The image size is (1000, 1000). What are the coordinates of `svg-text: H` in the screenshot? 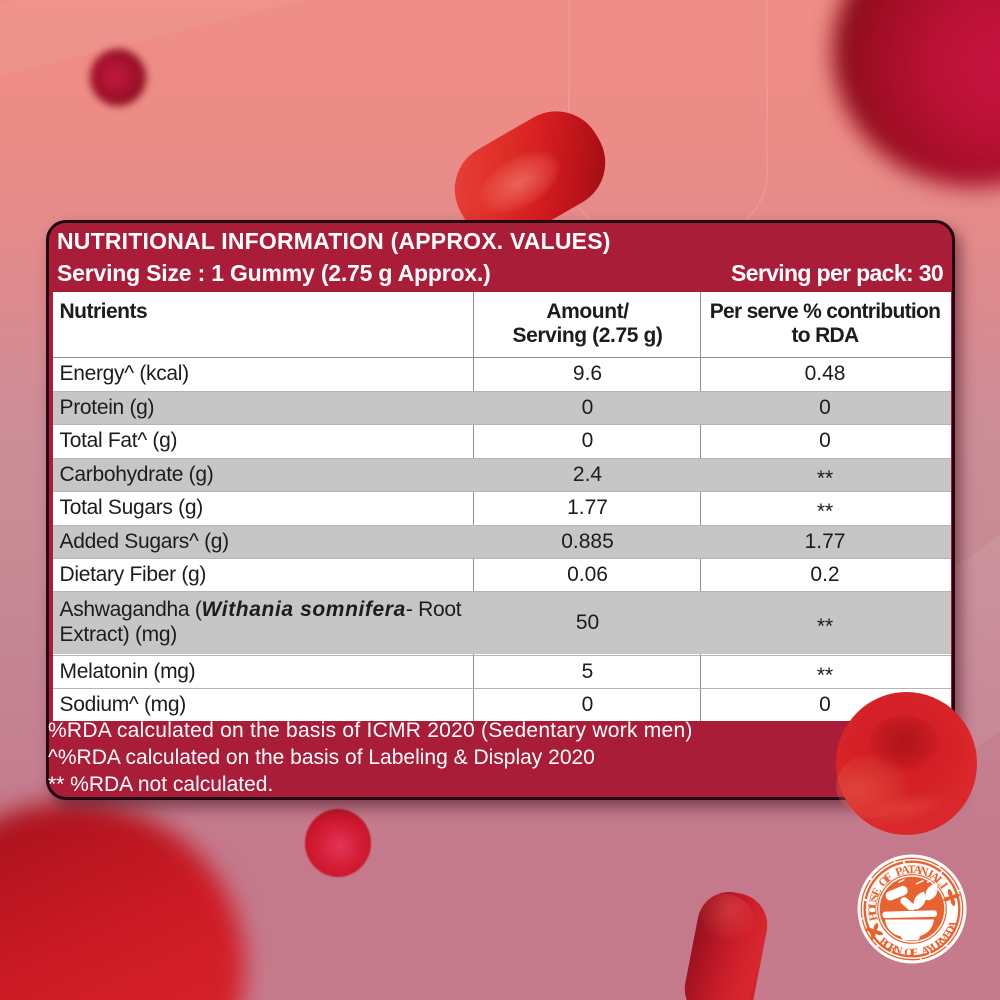 It's located at (873, 916).